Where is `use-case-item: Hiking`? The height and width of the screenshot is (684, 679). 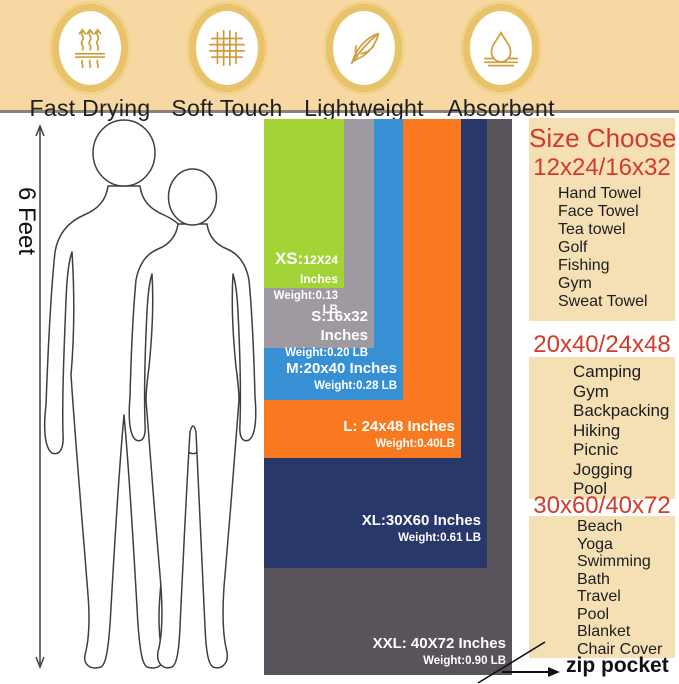 use-case-item: Hiking is located at coordinates (597, 430).